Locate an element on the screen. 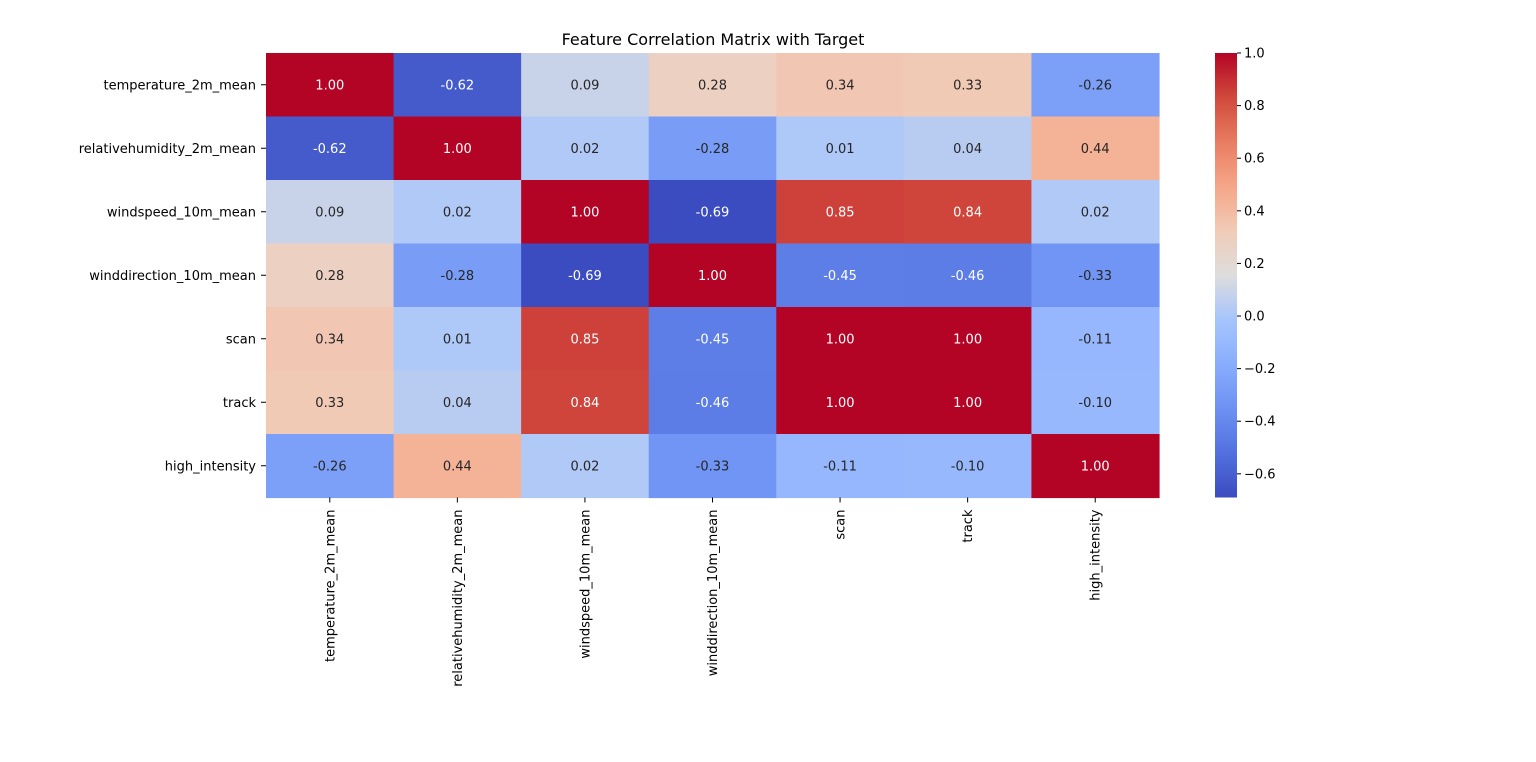 The width and height of the screenshot is (1536, 762). cell-annotation-r1-c3: -0.28 is located at coordinates (713, 149).